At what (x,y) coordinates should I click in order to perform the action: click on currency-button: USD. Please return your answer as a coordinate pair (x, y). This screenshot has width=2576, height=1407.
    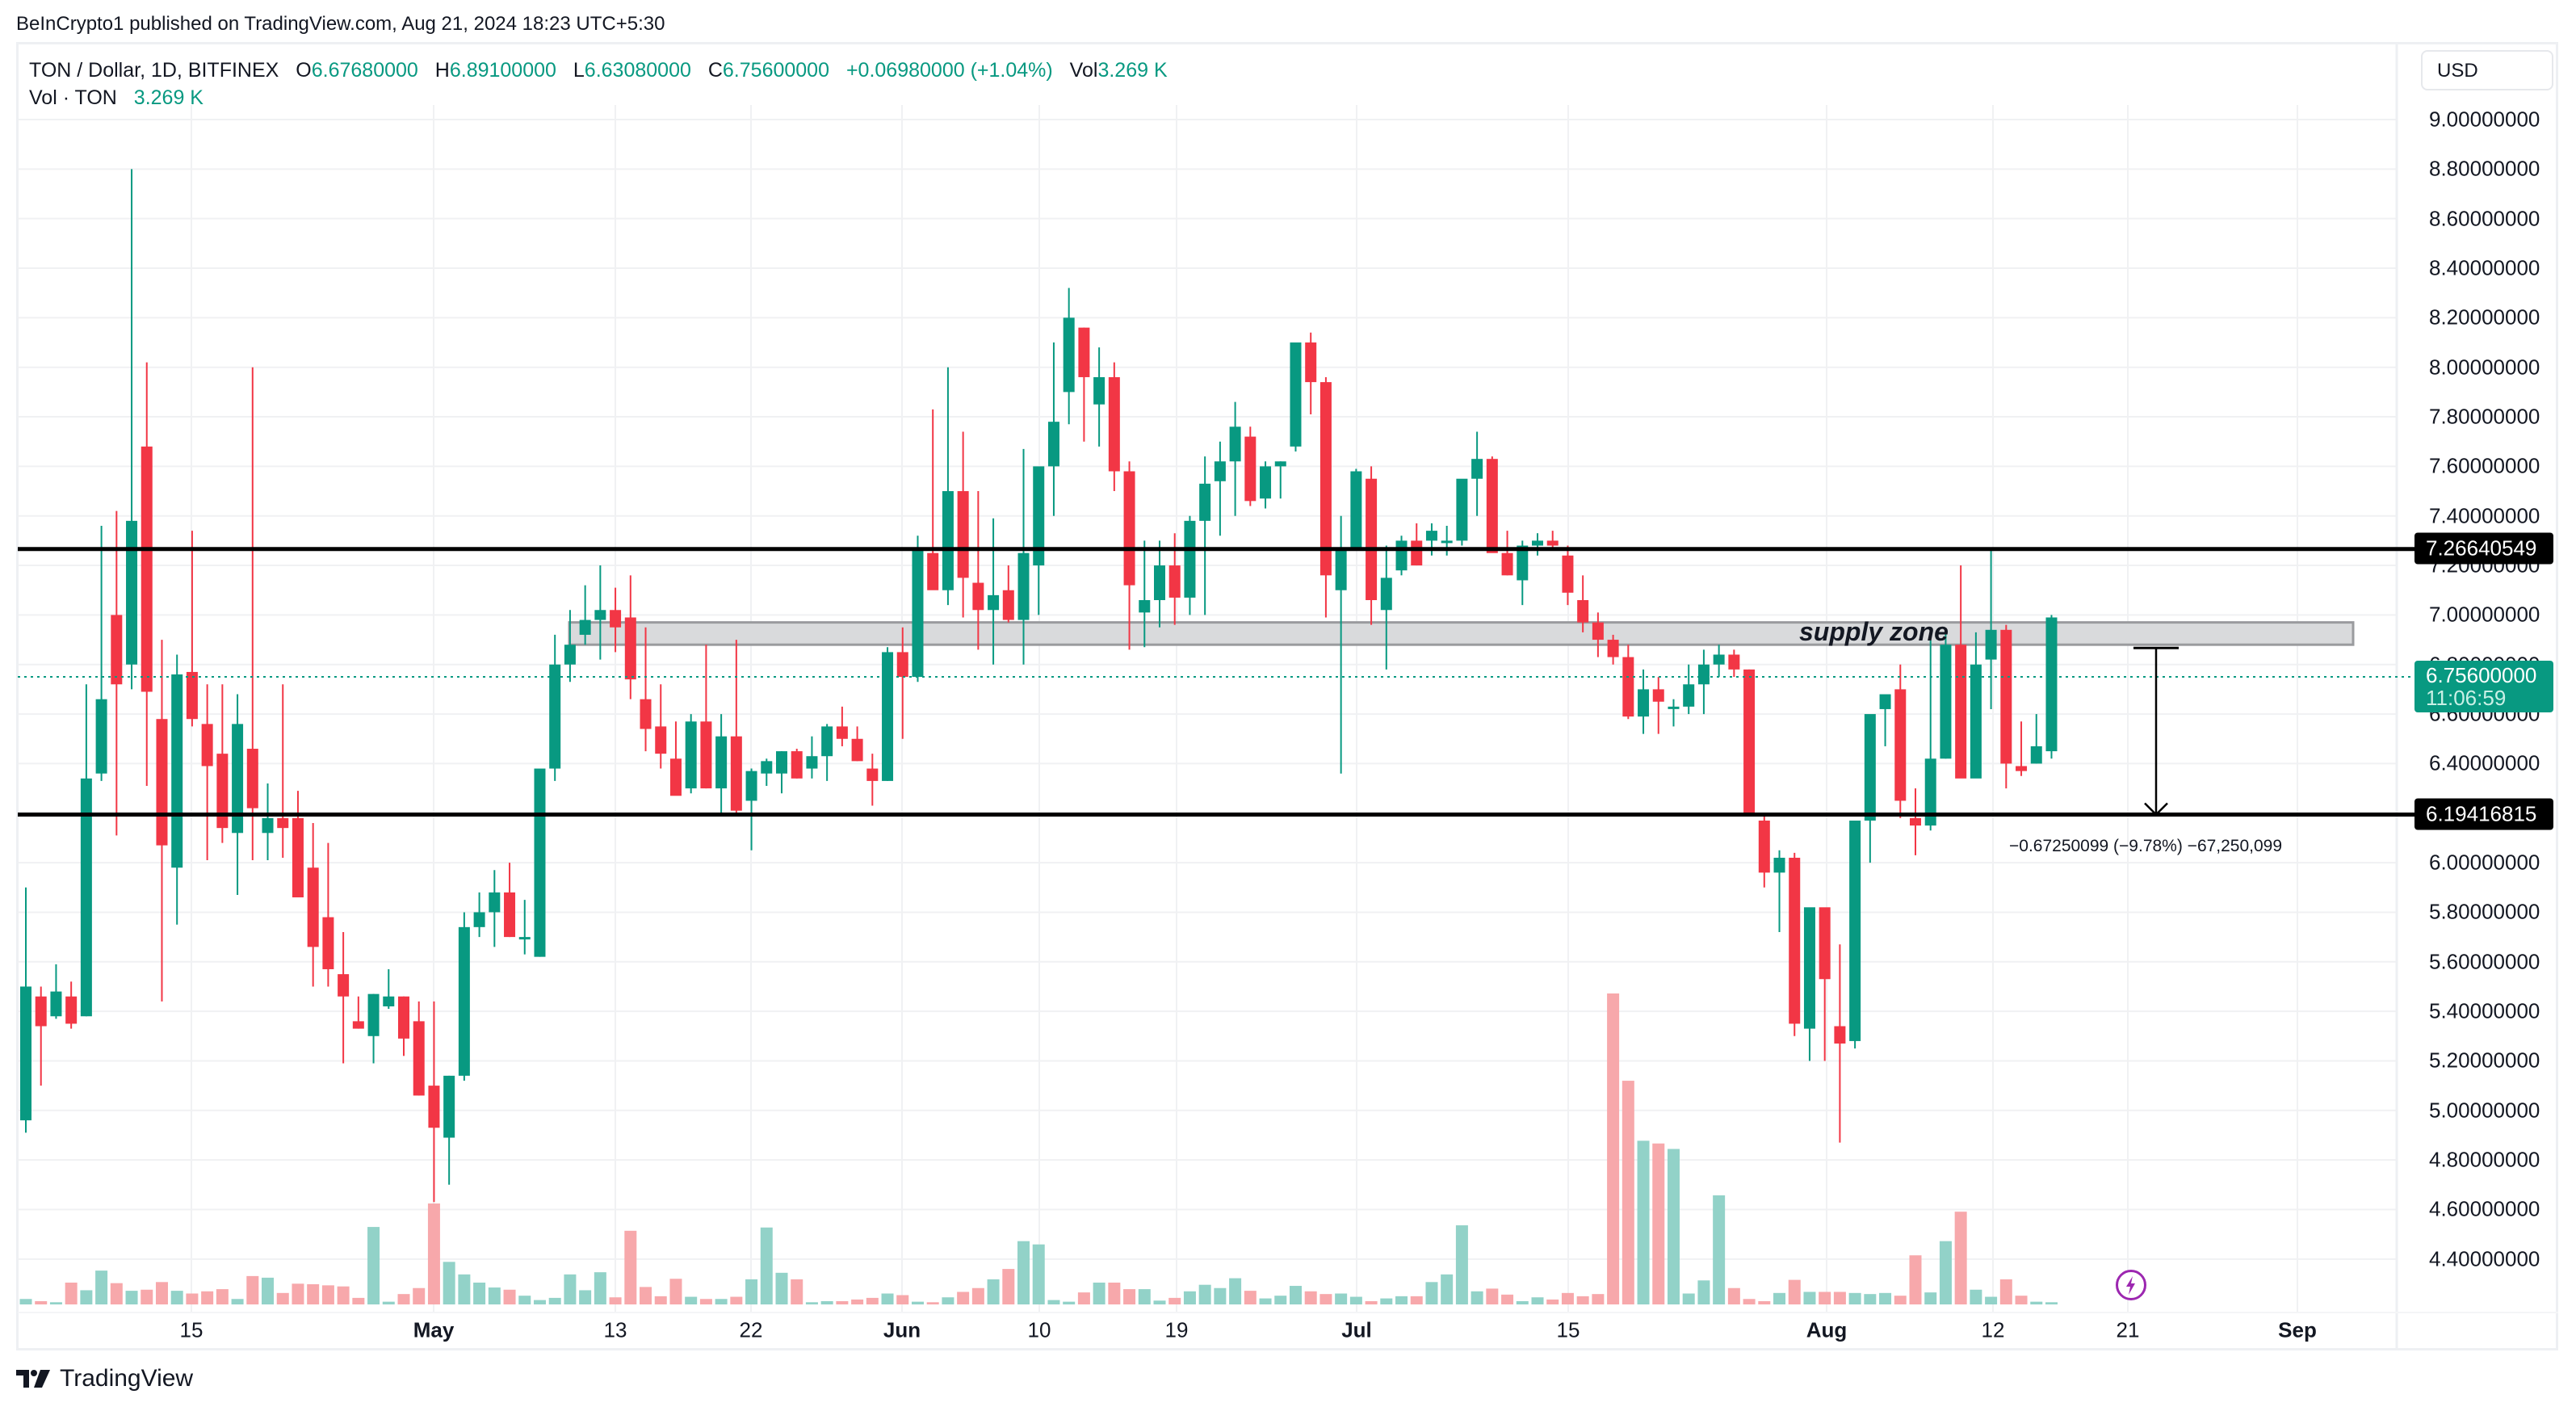
    Looking at the image, I should click on (2487, 70).